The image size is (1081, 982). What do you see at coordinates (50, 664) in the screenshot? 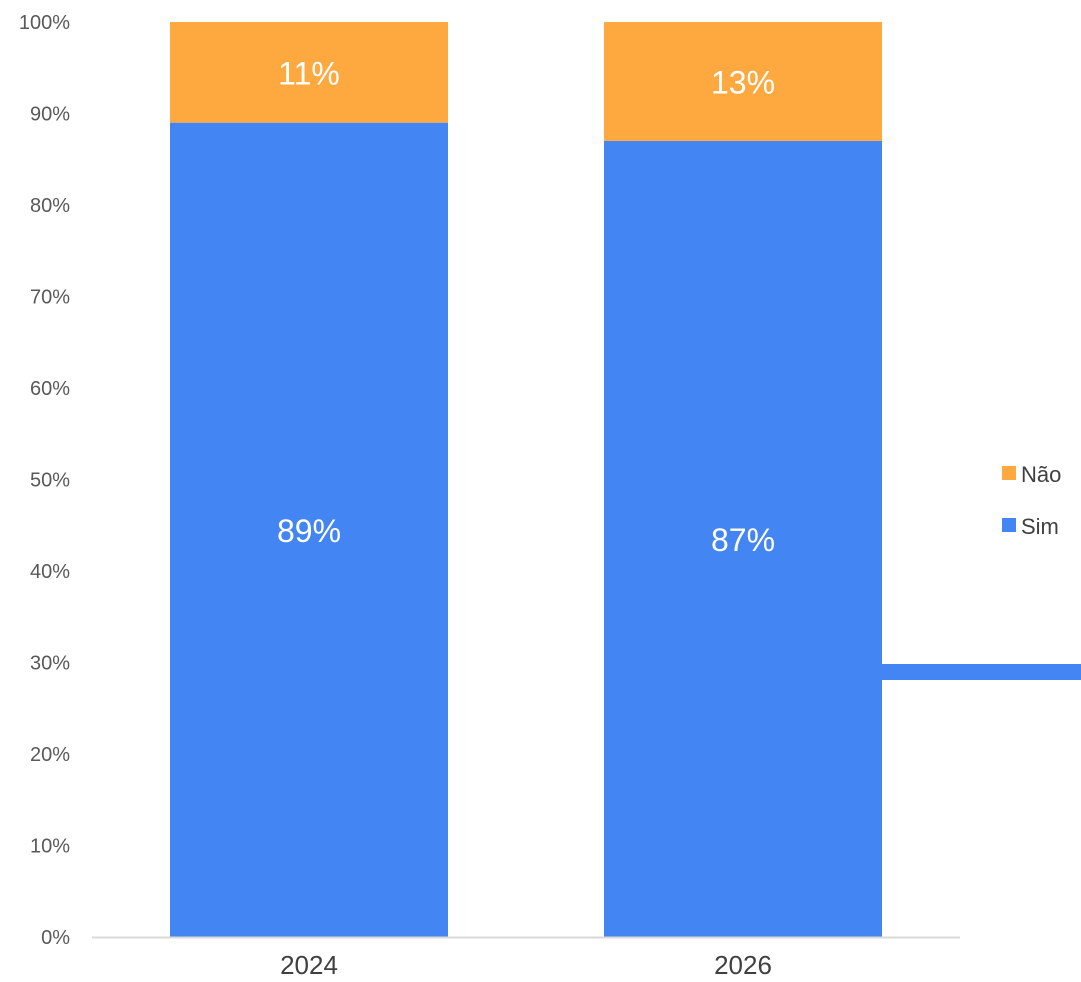
I see `y-tick-label: 30%` at bounding box center [50, 664].